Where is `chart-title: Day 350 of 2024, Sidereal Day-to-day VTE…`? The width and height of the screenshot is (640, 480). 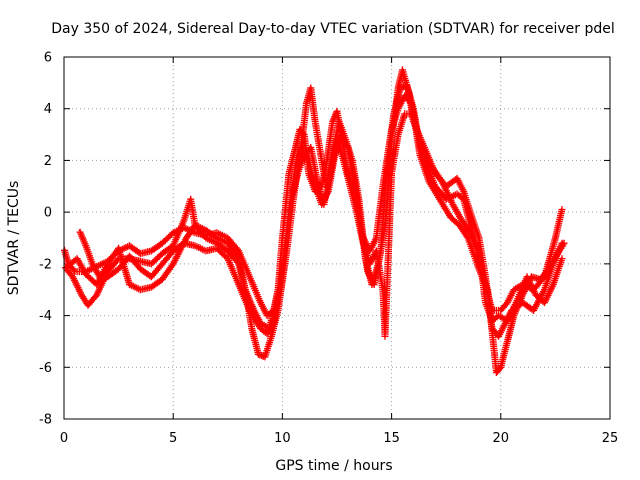
chart-title: Day 350 of 2024, Sidereal Day-to-day VTE… is located at coordinates (333, 29).